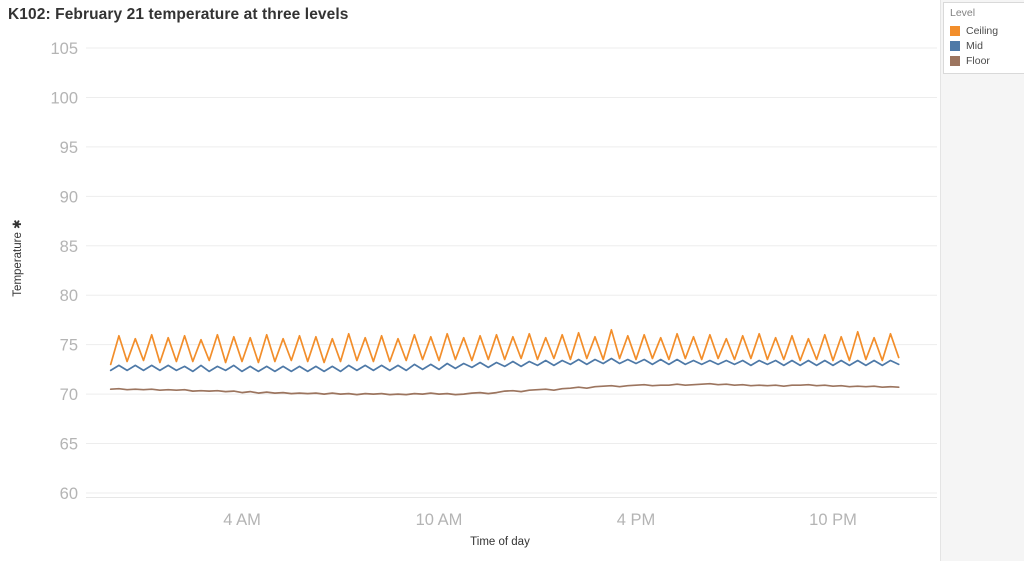 This screenshot has width=1024, height=561. Describe the element at coordinates (69, 148) in the screenshot. I see `y-tick-label: 95` at that location.